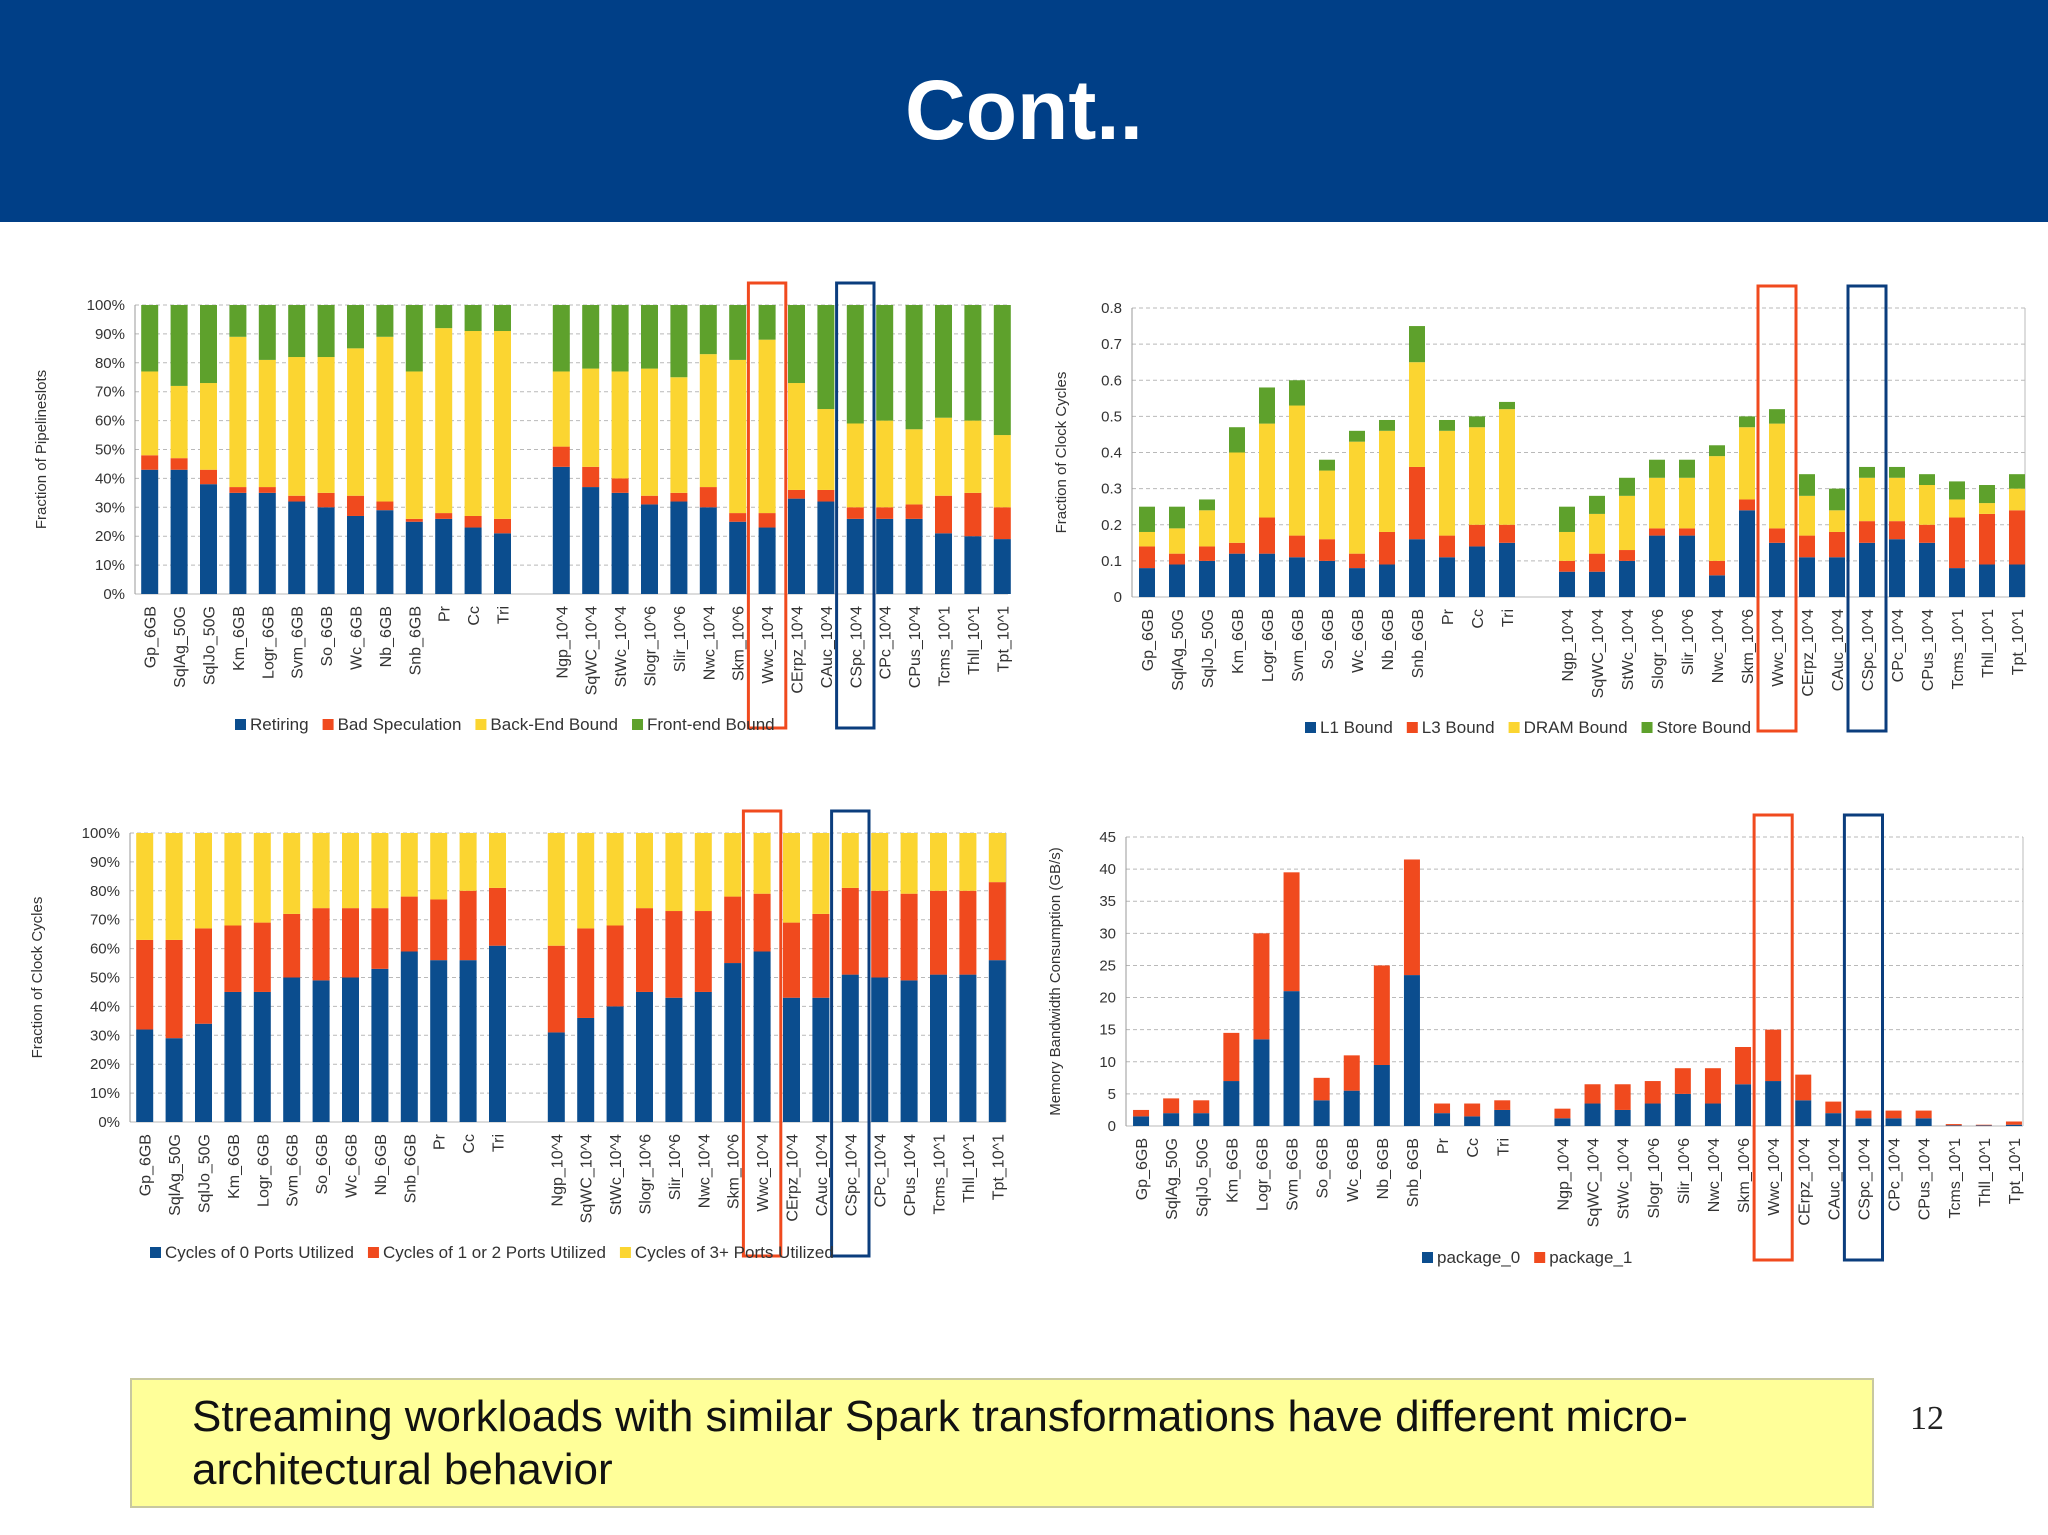 This screenshot has height=1535, width=2048. Describe the element at coordinates (1118, 597) in the screenshot. I see `y-tick-label: 0` at that location.